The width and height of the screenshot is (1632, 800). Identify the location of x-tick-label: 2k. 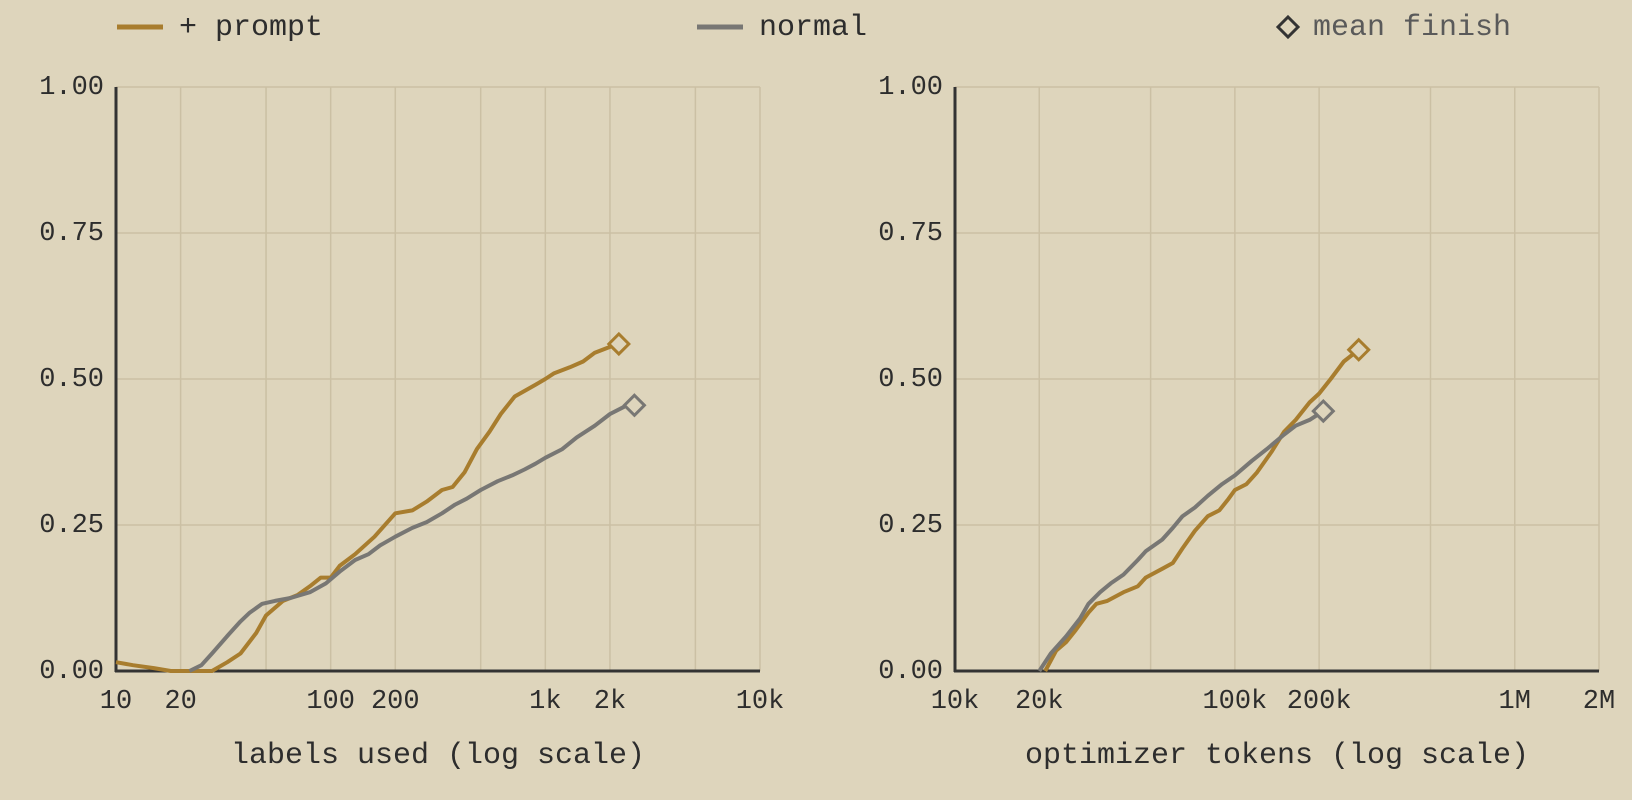
(610, 702).